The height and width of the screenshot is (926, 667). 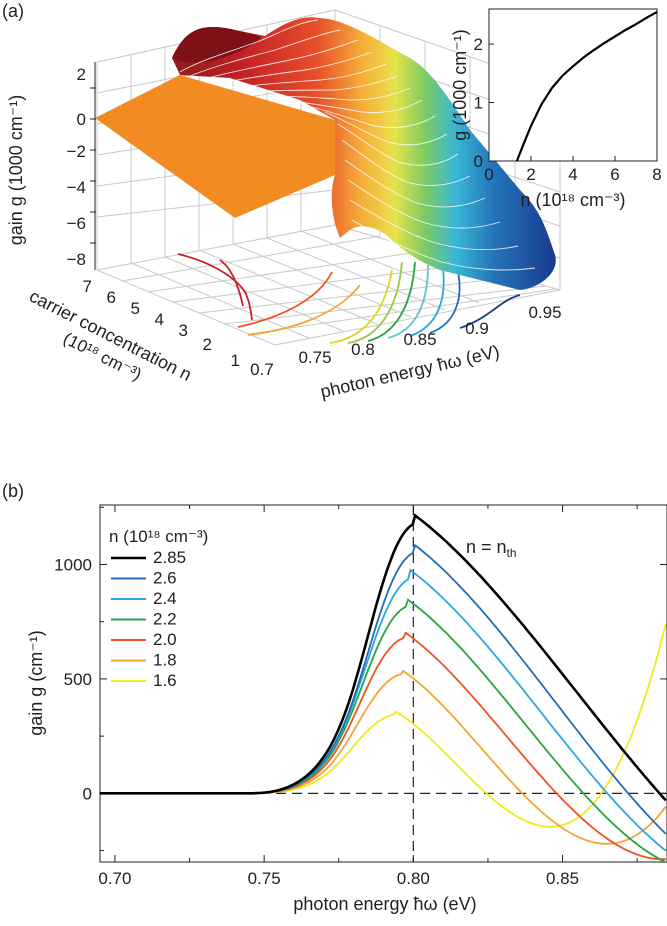 What do you see at coordinates (314, 357) in the screenshot?
I see `e-tick-label: 0.75` at bounding box center [314, 357].